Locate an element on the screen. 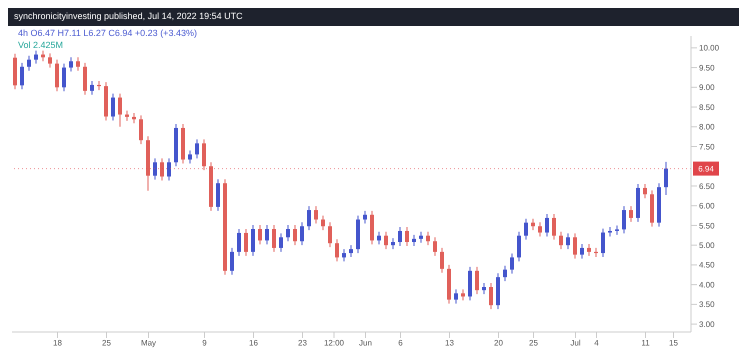 This screenshot has height=362, width=747. y-tick-label: 8.00 is located at coordinates (707, 127).